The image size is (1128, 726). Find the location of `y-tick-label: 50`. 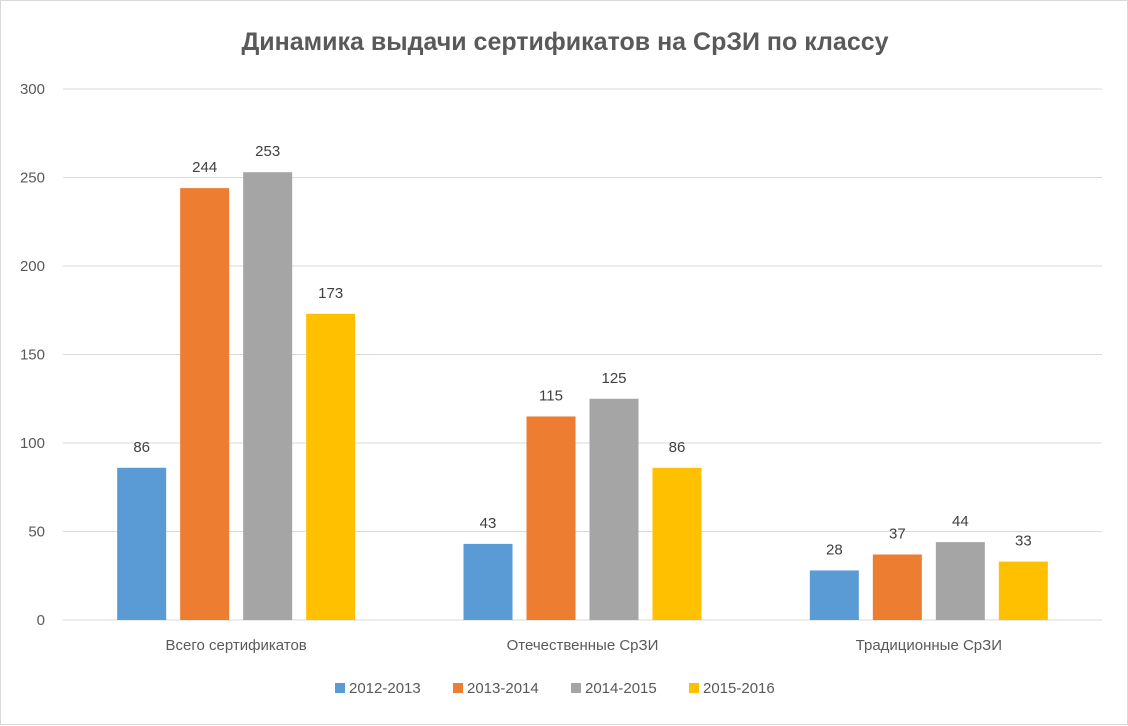

y-tick-label: 50 is located at coordinates (36, 532).